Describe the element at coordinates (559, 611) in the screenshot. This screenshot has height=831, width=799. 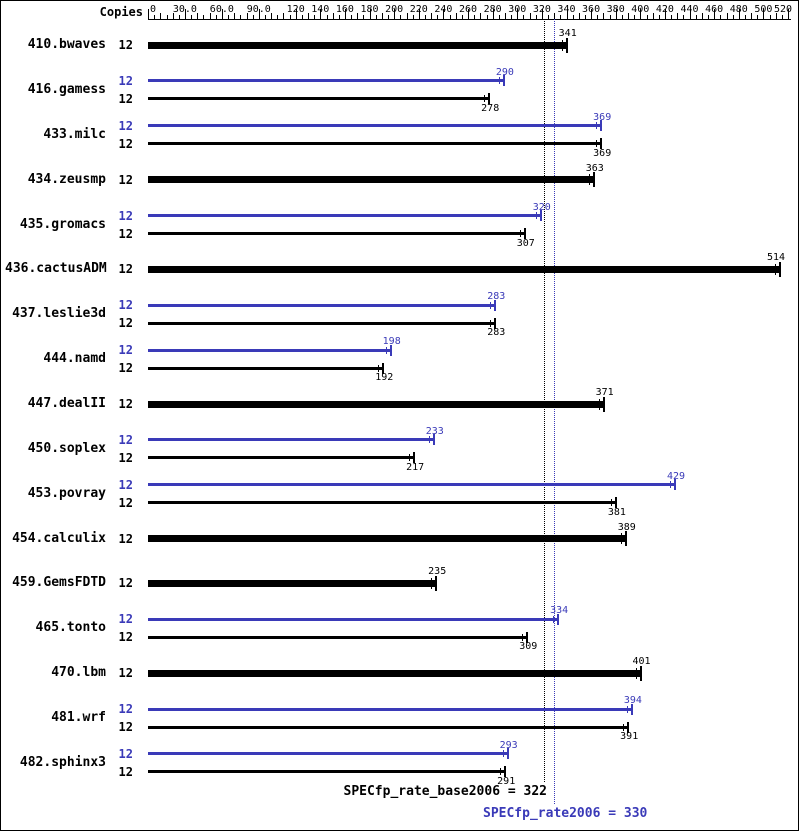
I see `bar-value-label: 334` at that location.